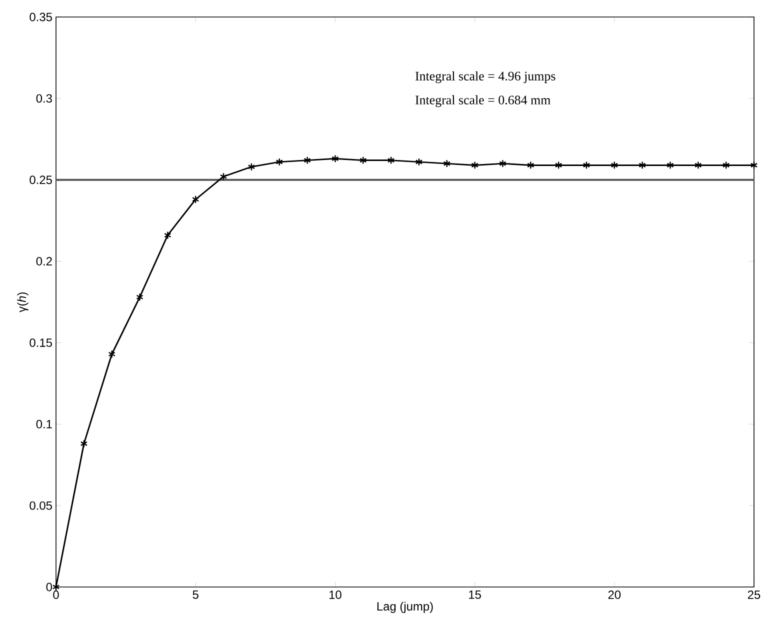  What do you see at coordinates (485, 77) in the screenshot?
I see `annotation: Integral scale = 4.96 jumps` at bounding box center [485, 77].